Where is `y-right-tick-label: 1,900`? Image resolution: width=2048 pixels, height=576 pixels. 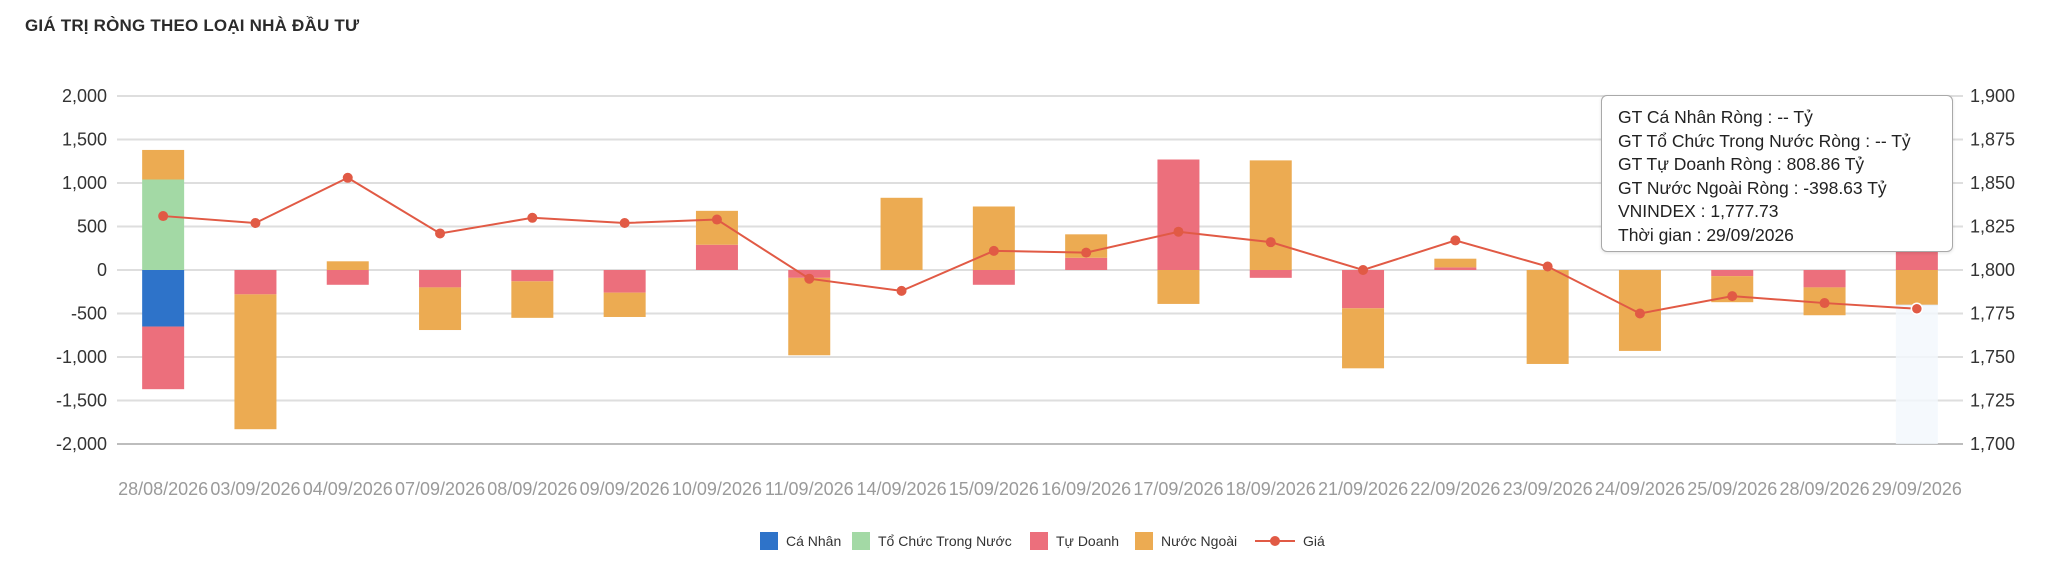 y-right-tick-label: 1,900 is located at coordinates (1992, 96).